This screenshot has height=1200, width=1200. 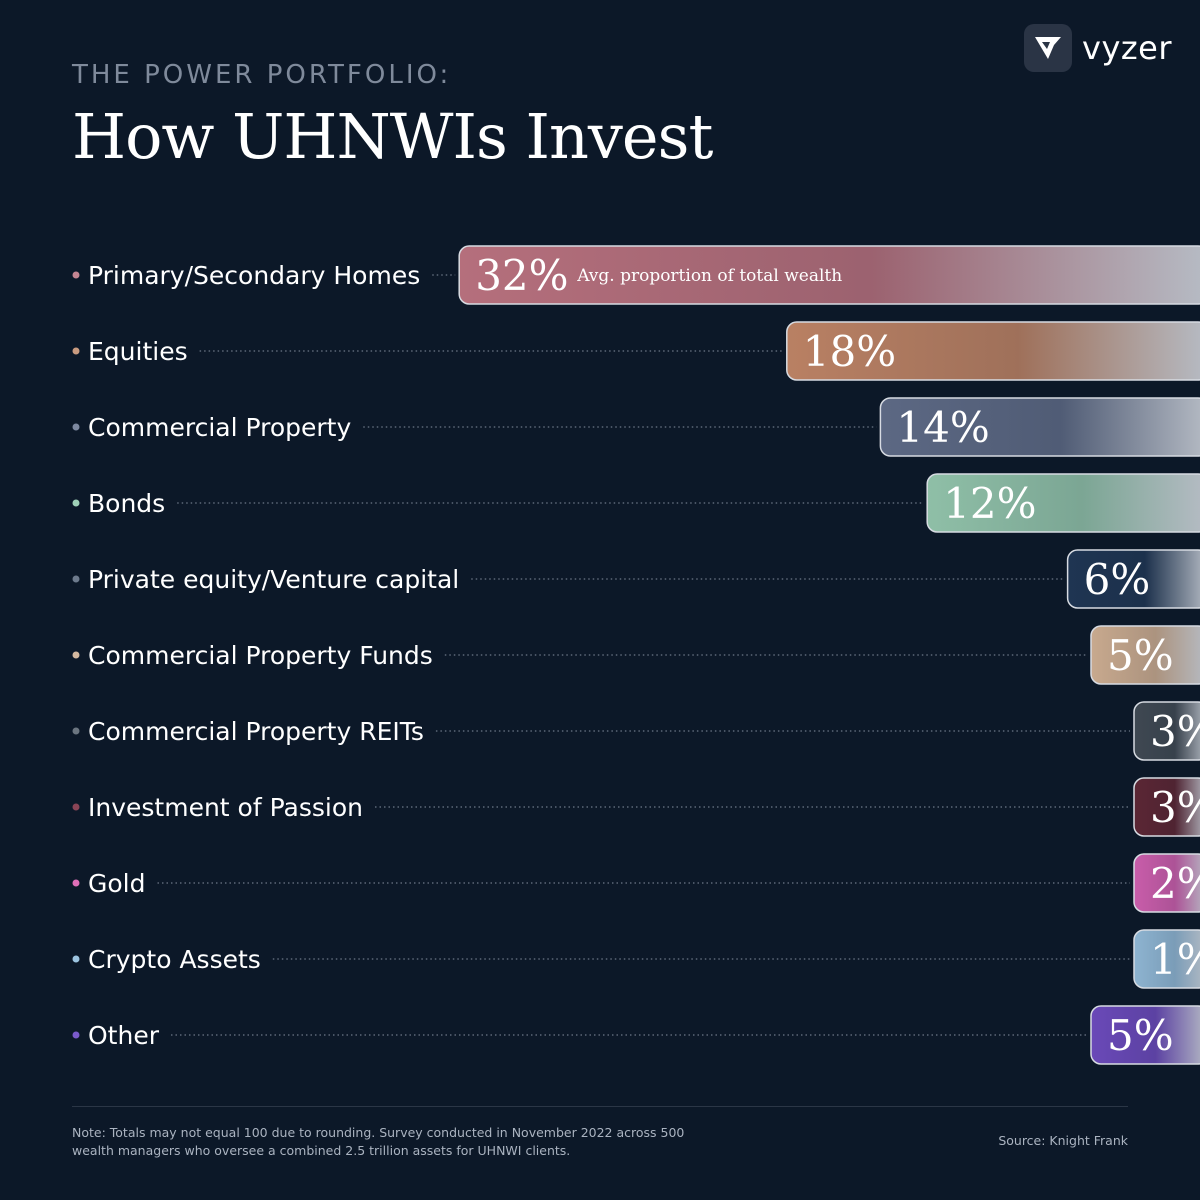 What do you see at coordinates (1063, 1140) in the screenshot?
I see `source-credit: Source: Knight Frank` at bounding box center [1063, 1140].